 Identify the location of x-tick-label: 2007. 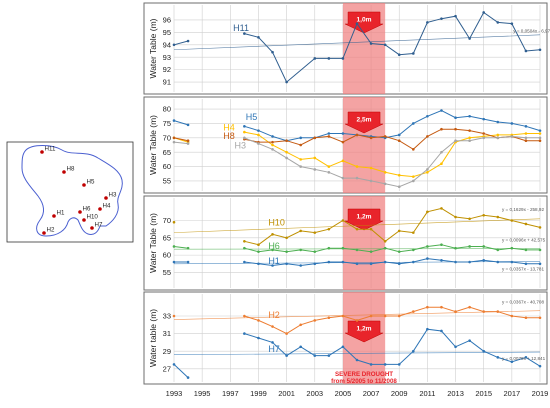
(371, 393).